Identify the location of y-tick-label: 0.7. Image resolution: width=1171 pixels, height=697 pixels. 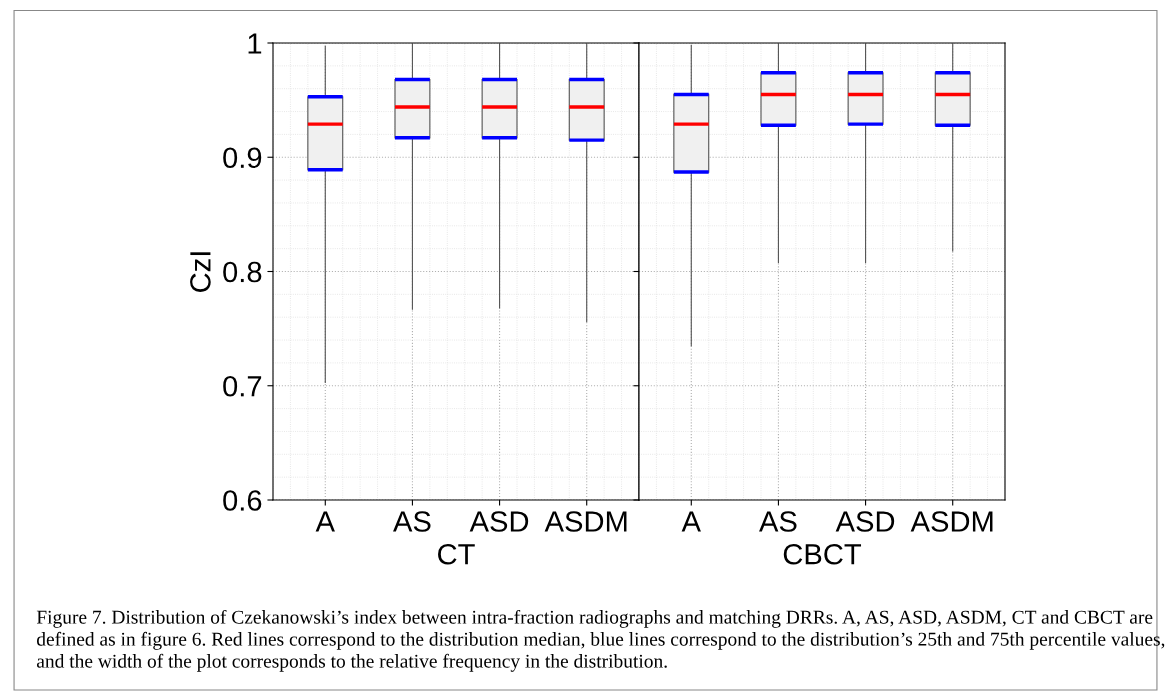
(242, 386).